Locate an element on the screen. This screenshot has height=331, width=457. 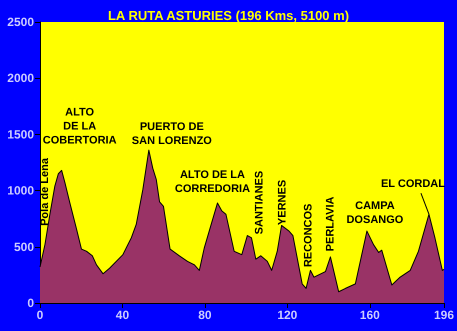
y-tick-label: 0 is located at coordinates (30, 303).